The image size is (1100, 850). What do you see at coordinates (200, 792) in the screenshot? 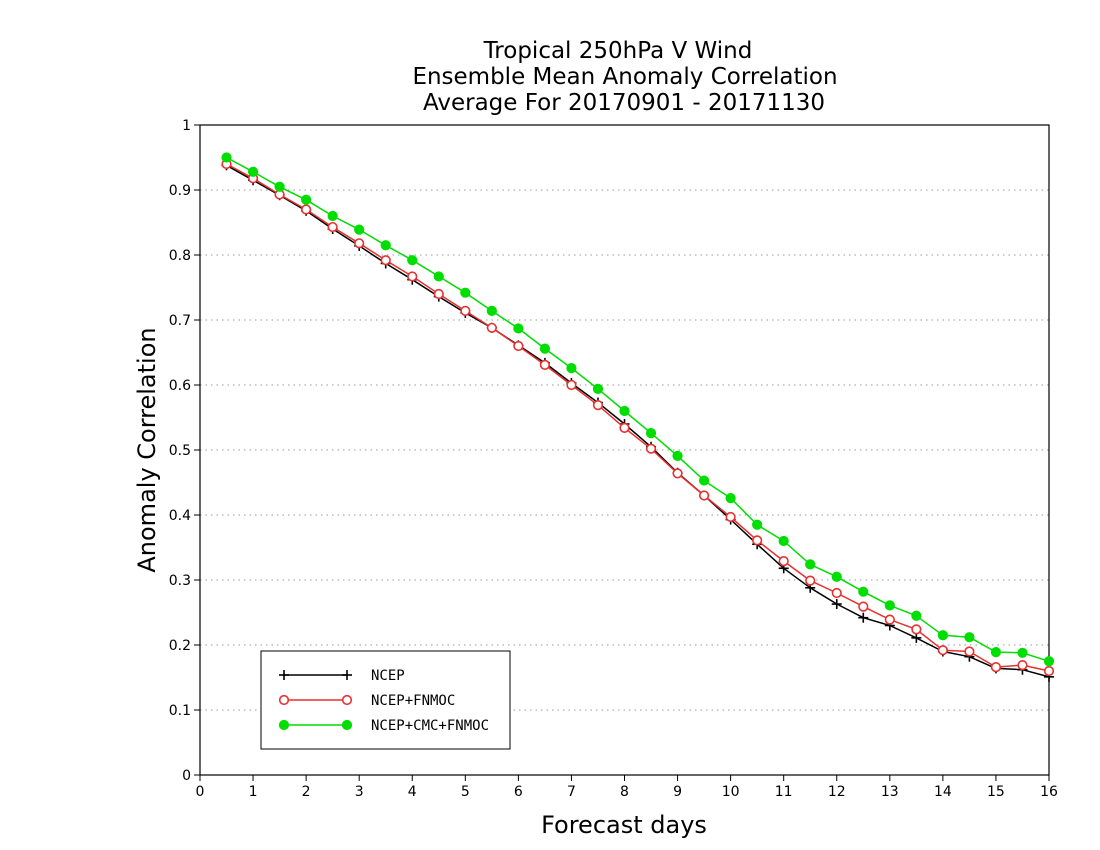
I see `x-tick-label: 0` at bounding box center [200, 792].